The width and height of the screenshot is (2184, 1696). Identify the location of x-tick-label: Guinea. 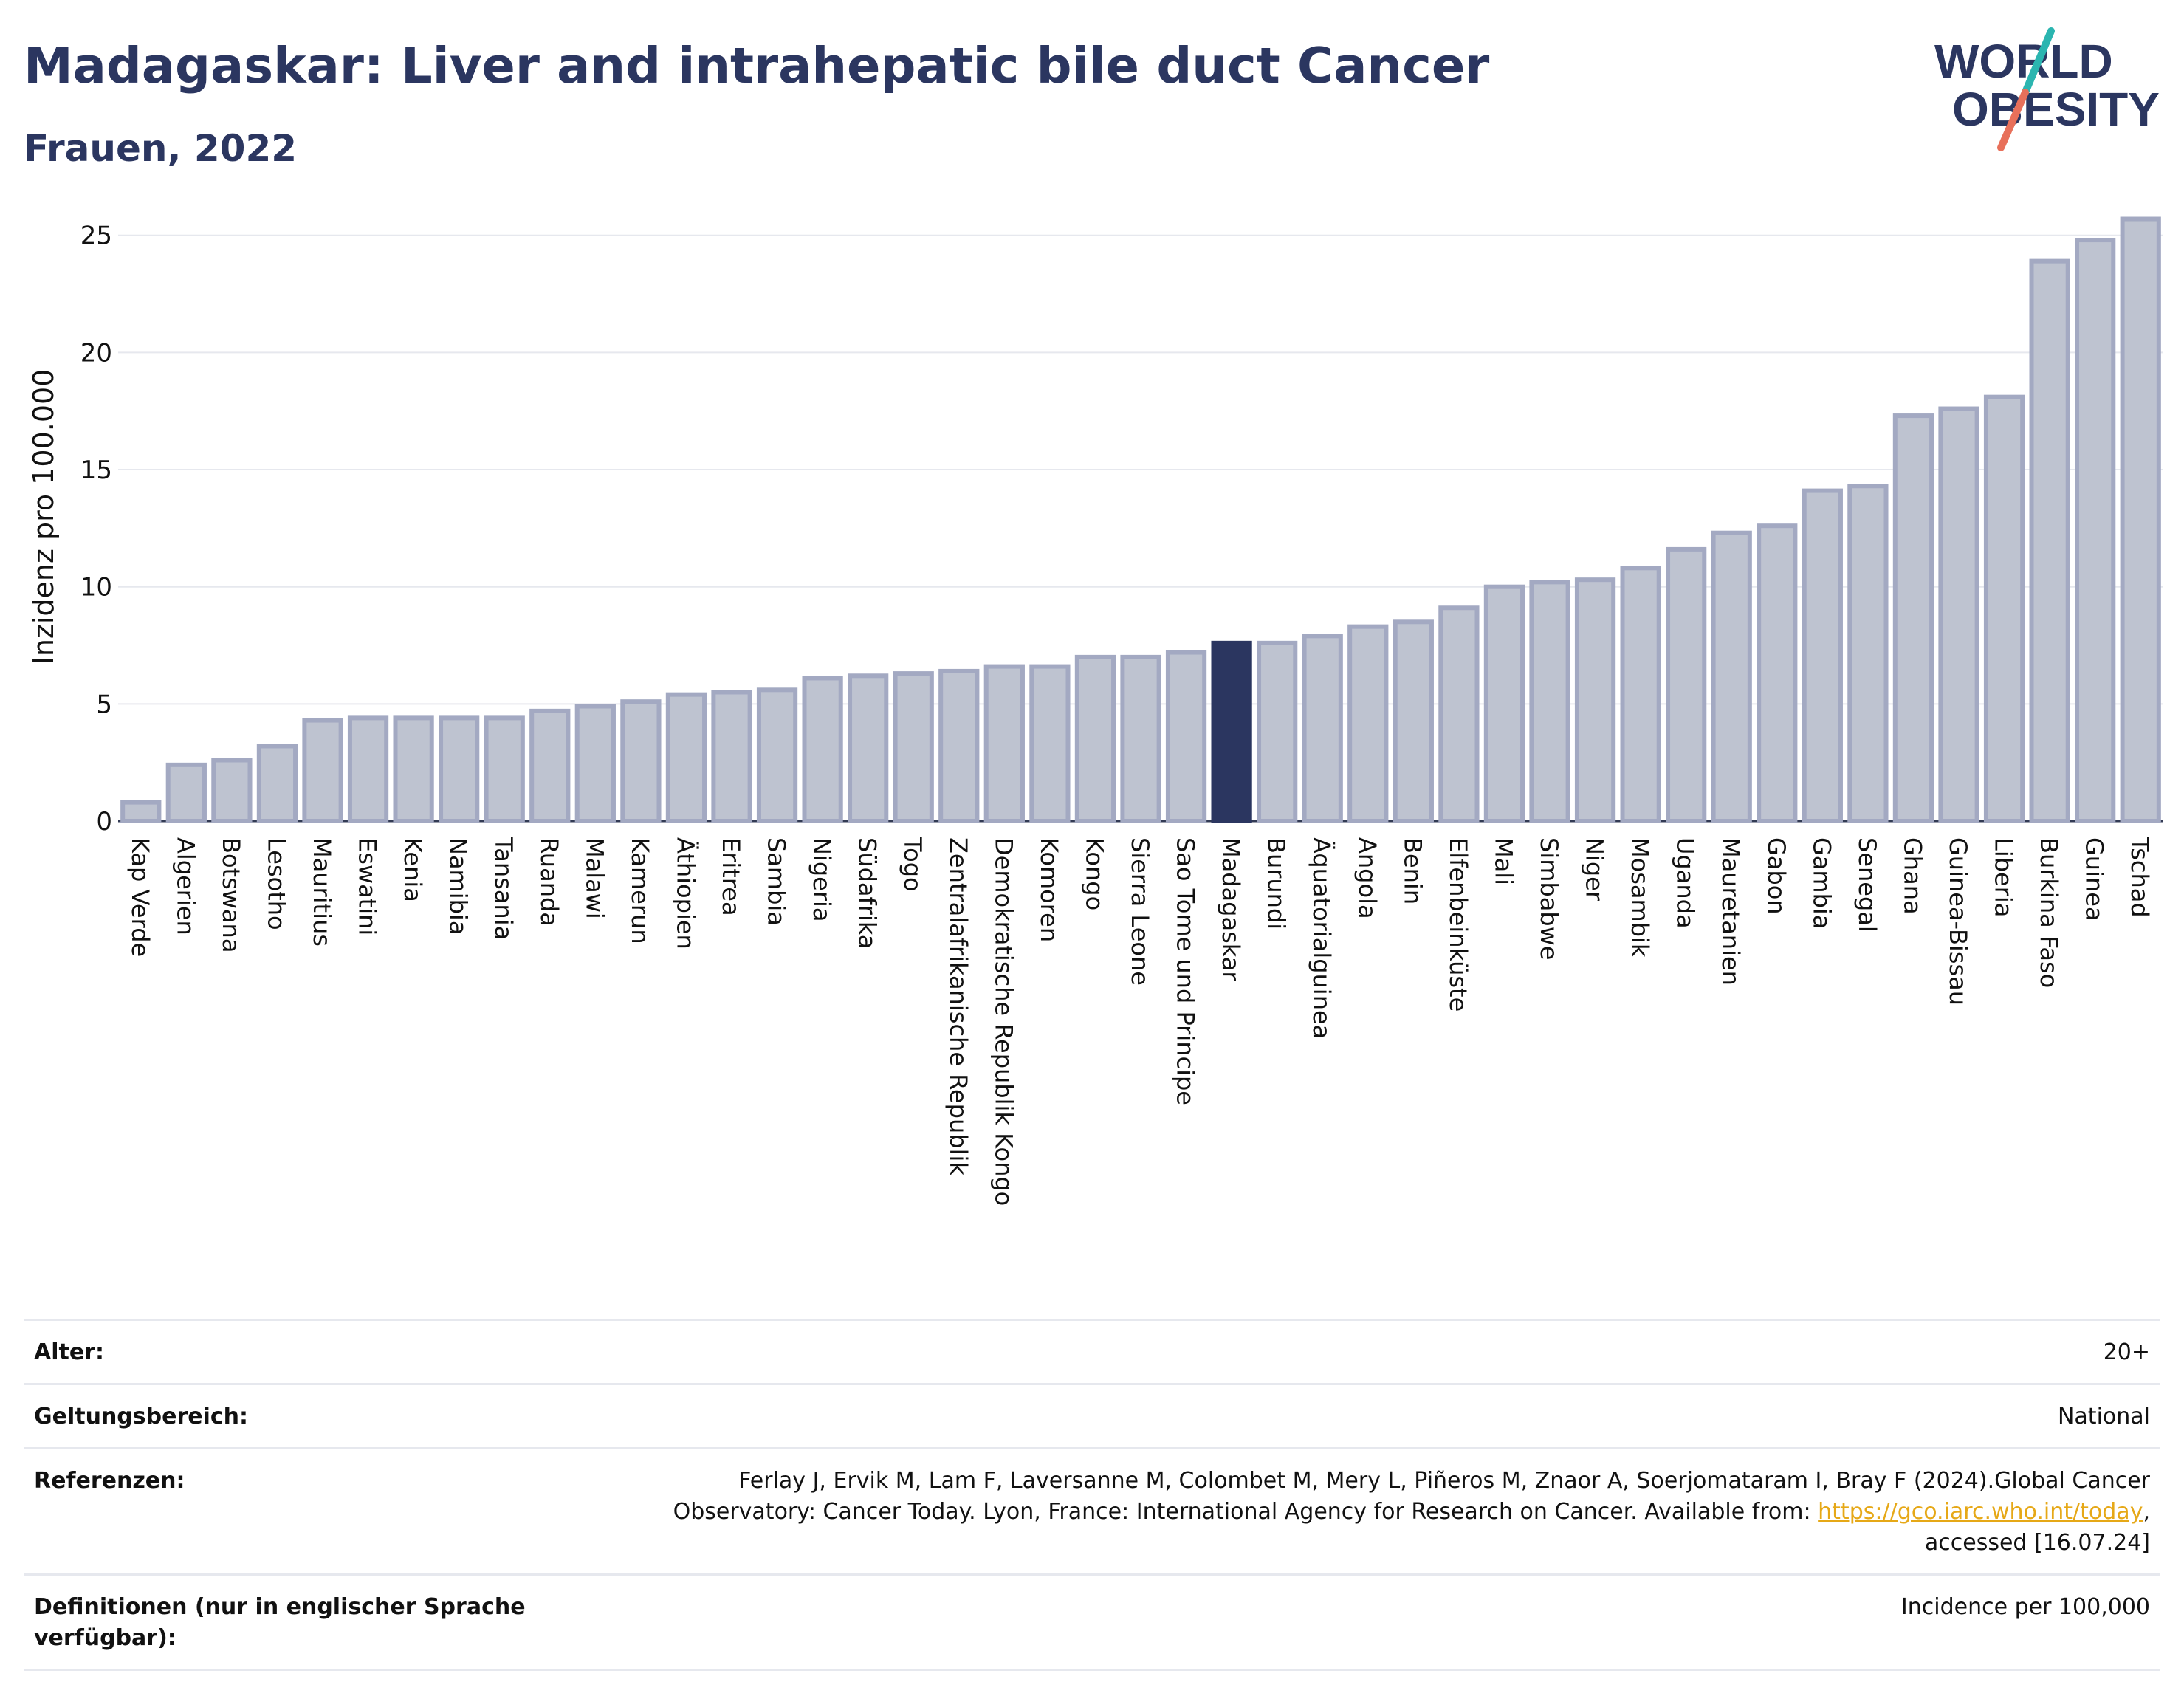
(2095, 879).